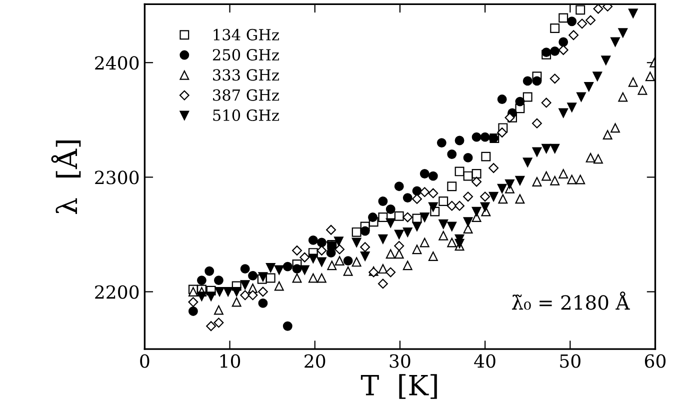 The width and height of the screenshot is (689, 419). Describe the element at coordinates (315, 361) in the screenshot. I see `x-tick-label: 20` at that location.